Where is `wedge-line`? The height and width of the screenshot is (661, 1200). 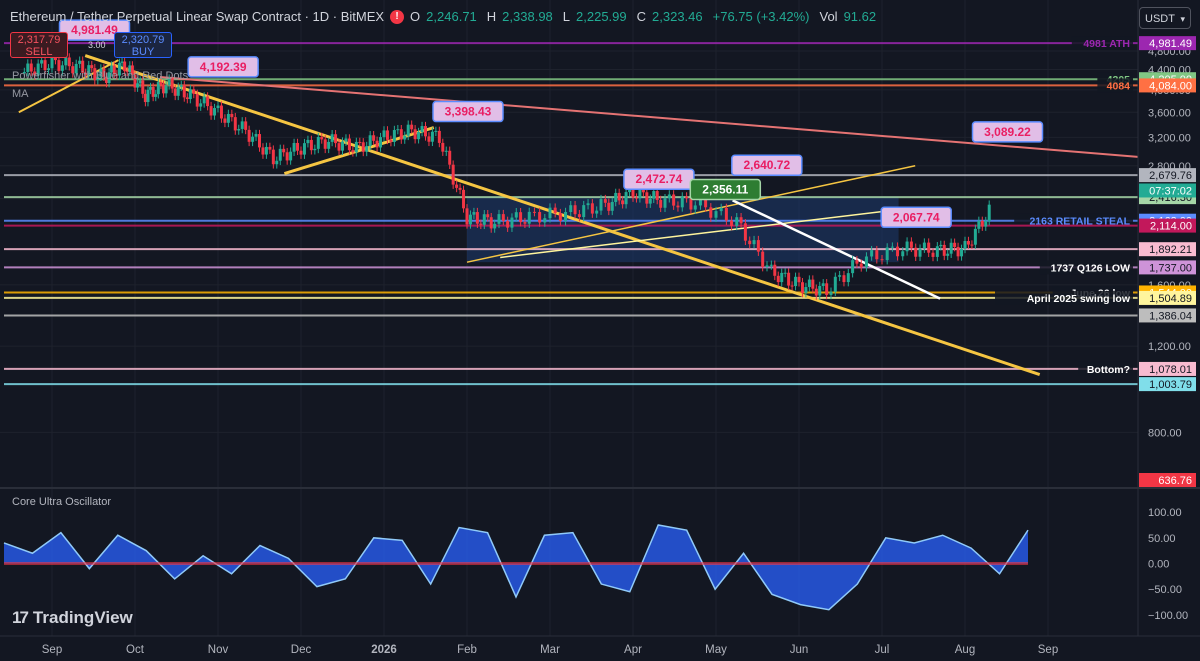
wedge-line is located at coordinates (836, 249).